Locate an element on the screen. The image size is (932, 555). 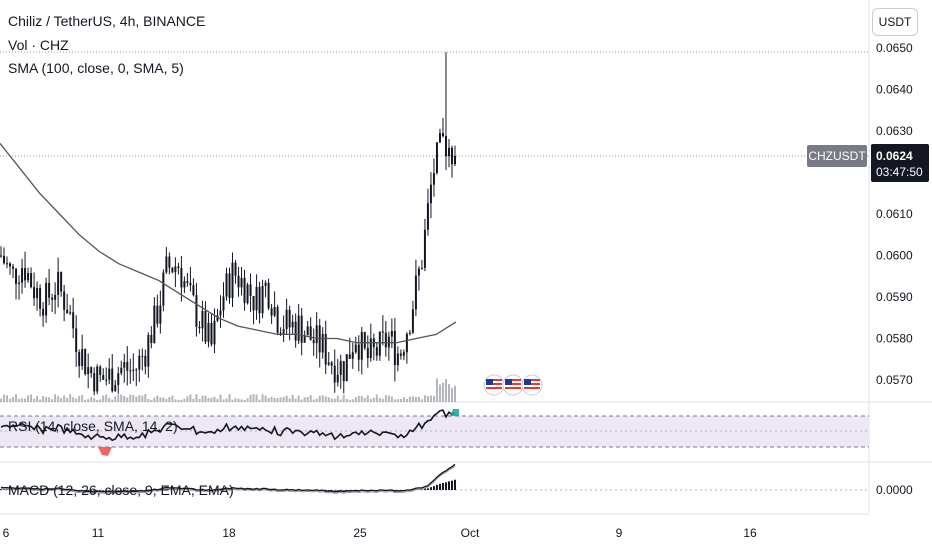
price-tick-label: 0.0580 is located at coordinates (894, 339).